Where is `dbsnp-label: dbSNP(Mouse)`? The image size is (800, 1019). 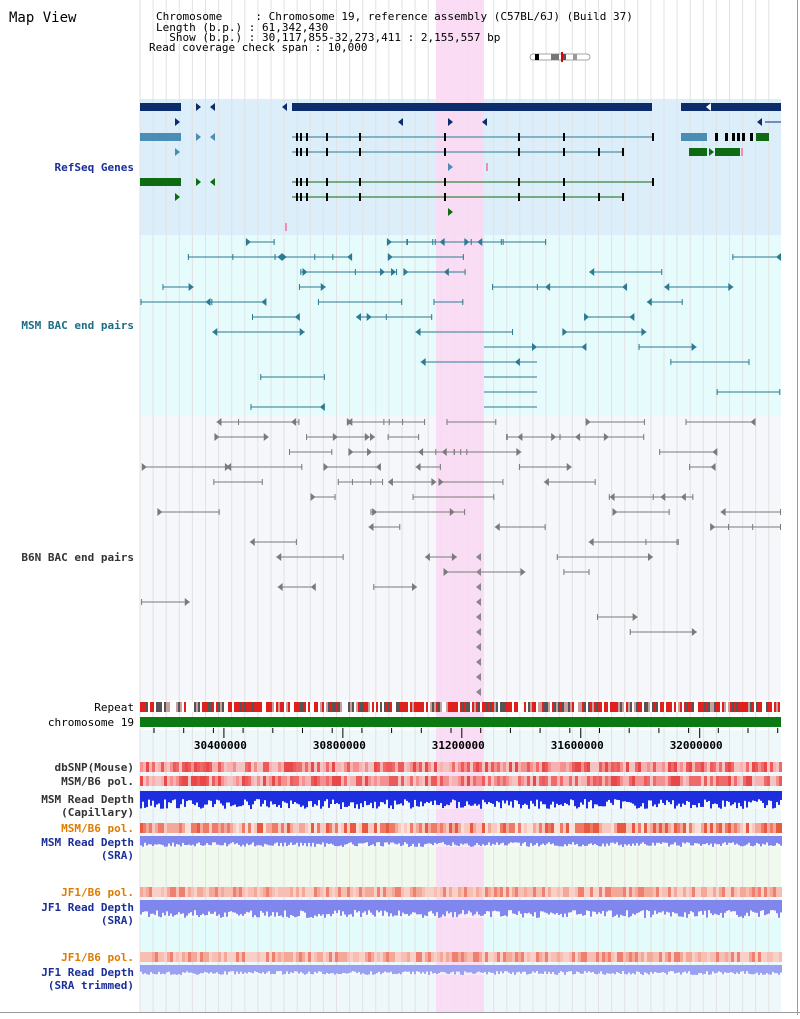
dbsnp-label: dbSNP(Mouse) is located at coordinates (94, 767).